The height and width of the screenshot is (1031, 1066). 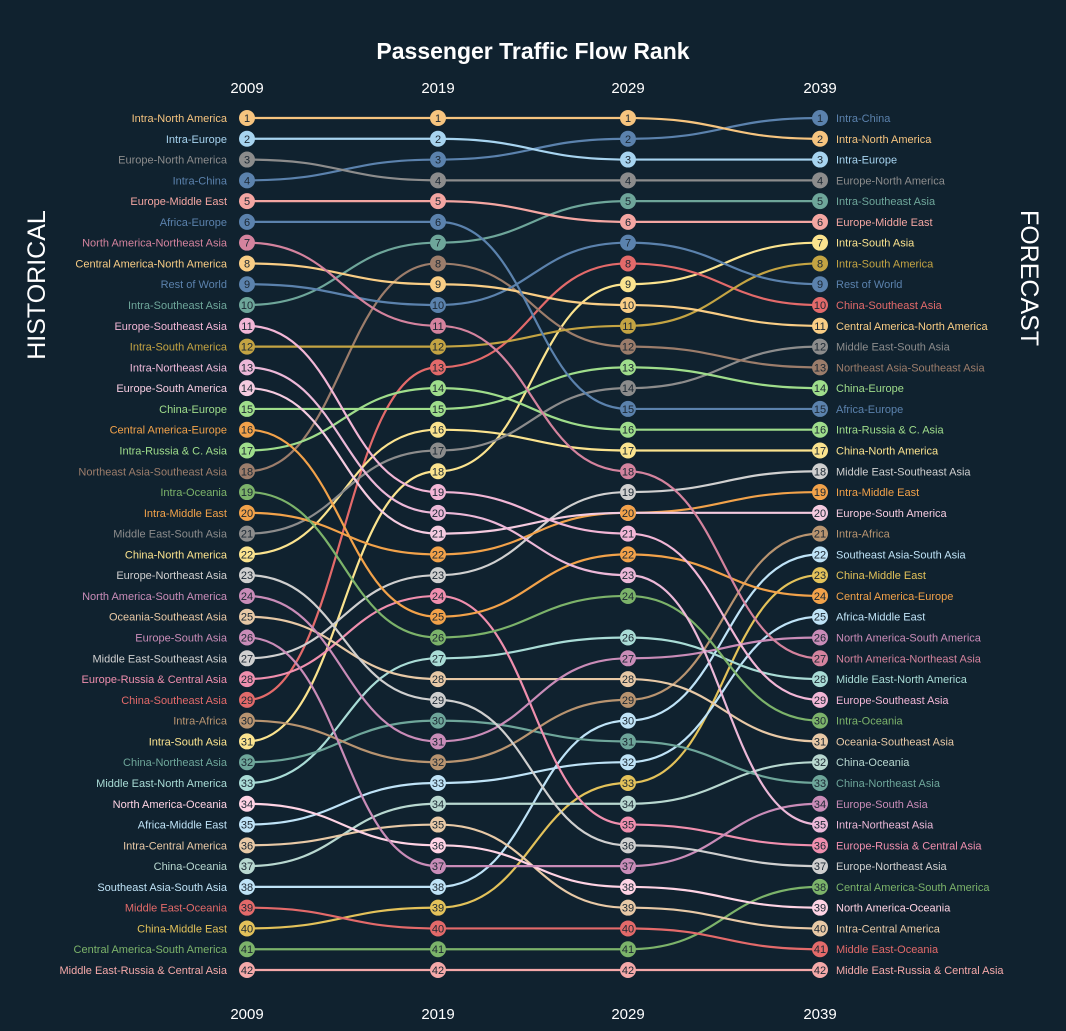 I want to click on rank-marker-28-2039, so click(x=820, y=845).